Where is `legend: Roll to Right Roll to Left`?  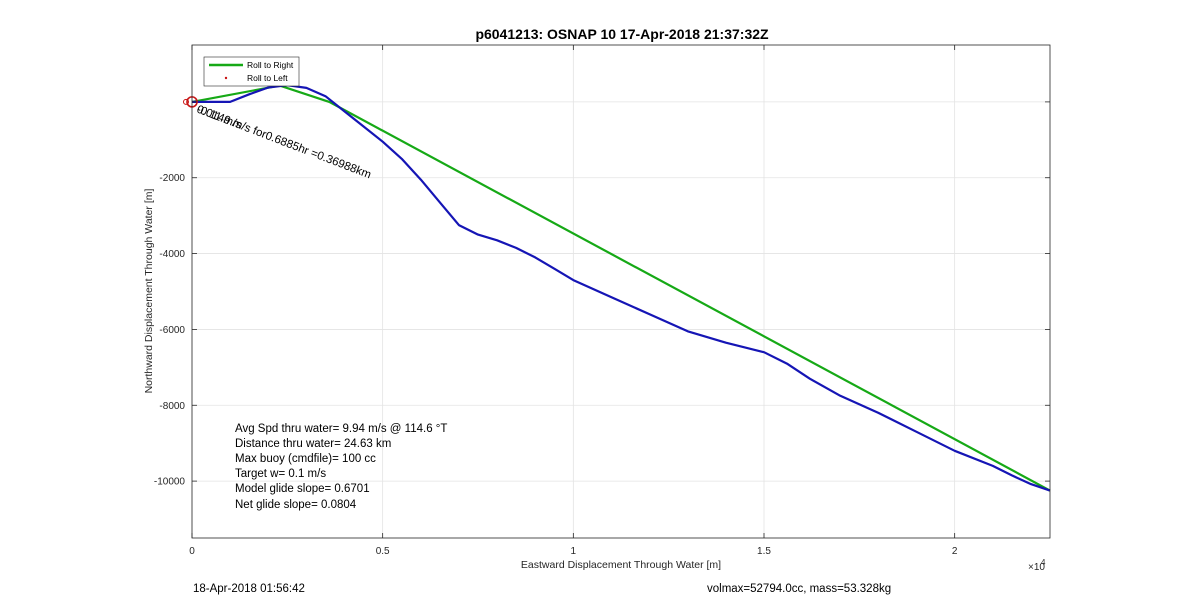
legend: Roll to Right Roll to Left is located at coordinates (251, 71).